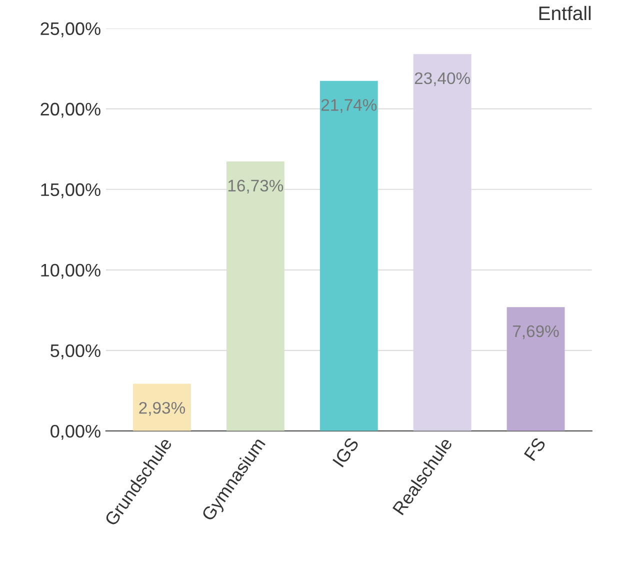  I want to click on data-label: 23,40%, so click(442, 79).